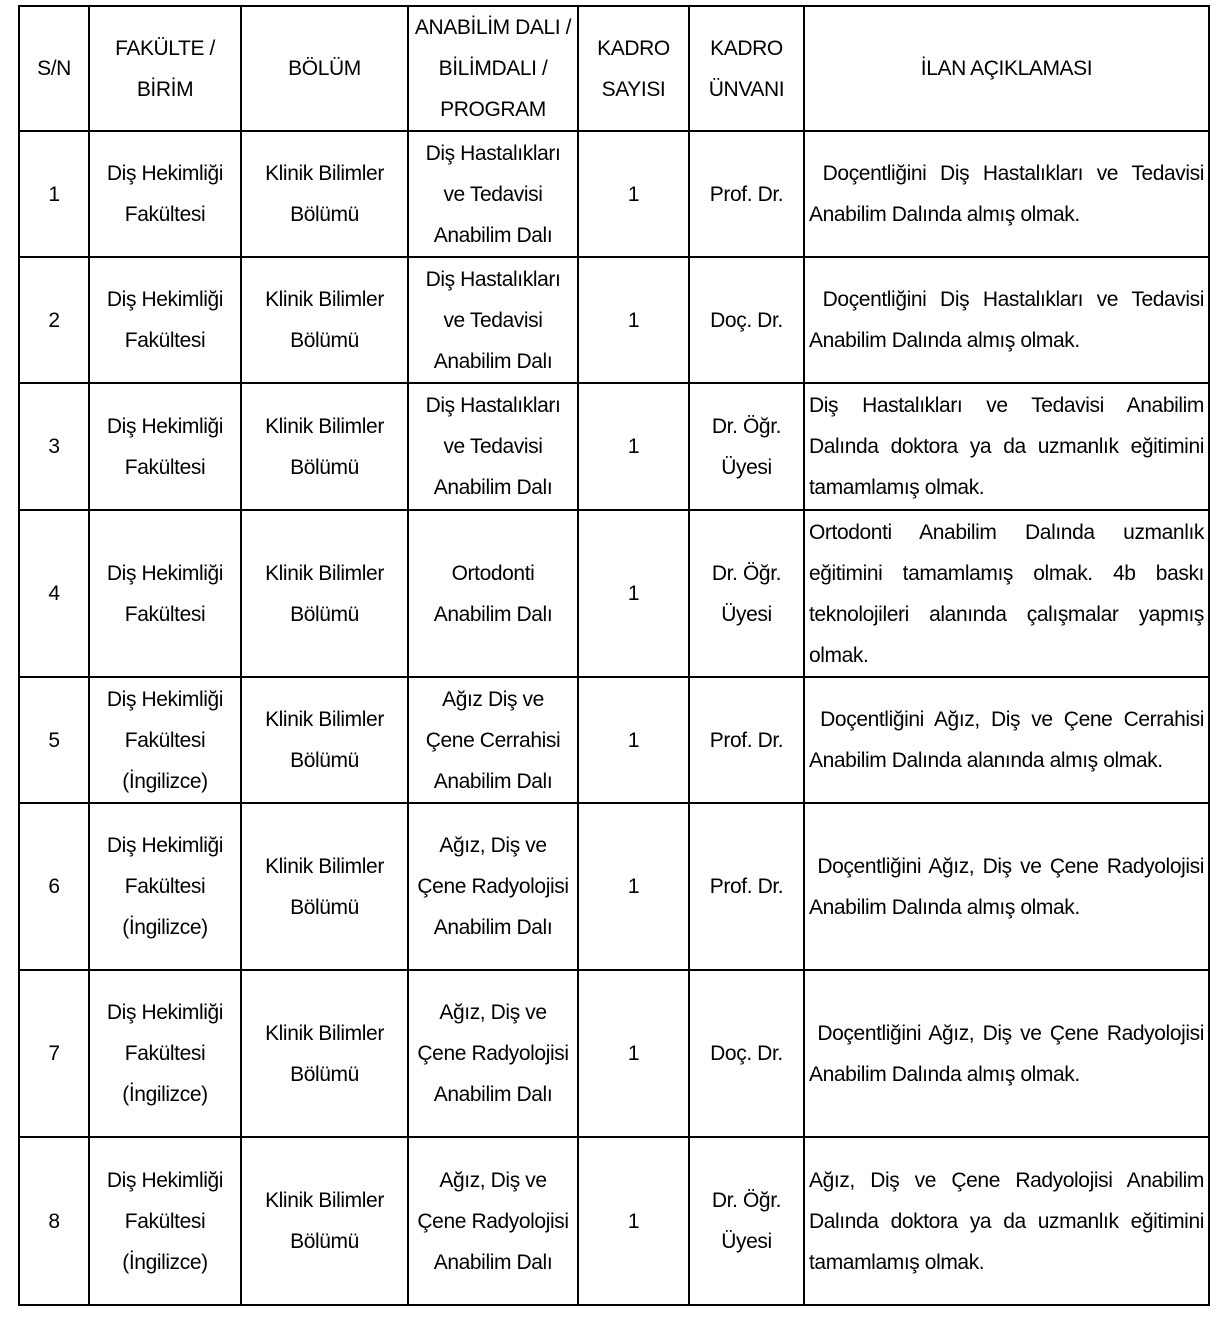  Describe the element at coordinates (54, 194) in the screenshot. I see `sn-cell: 1` at that location.